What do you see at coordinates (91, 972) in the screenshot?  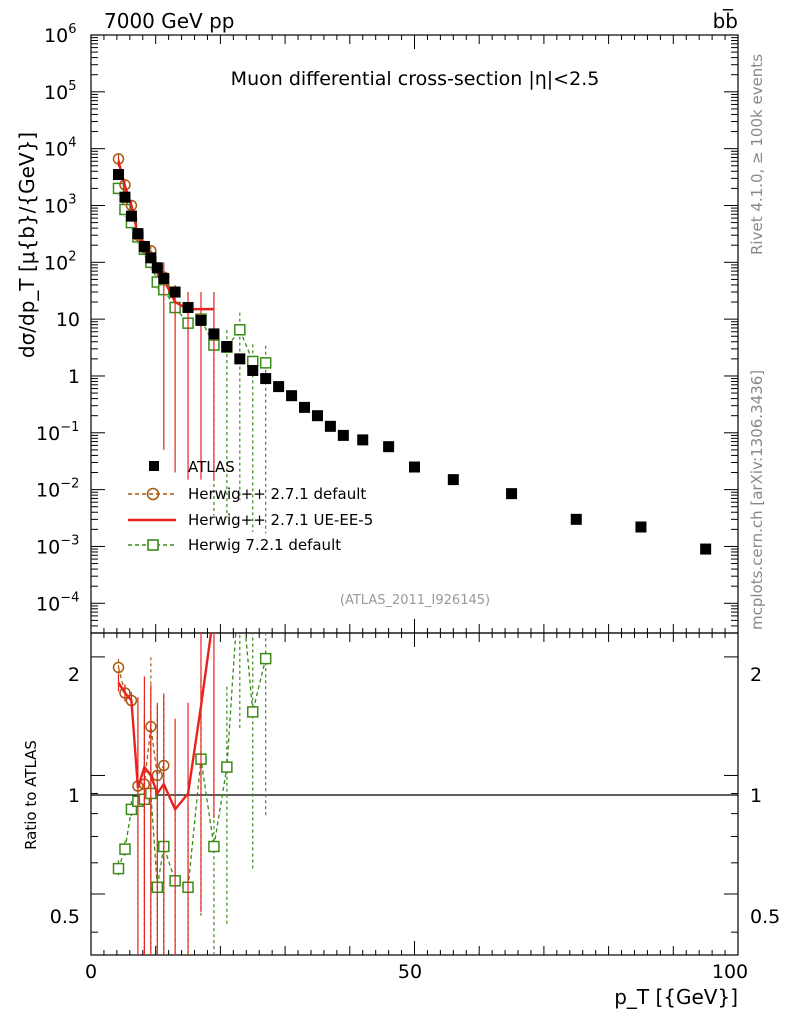 I see `x-tick-label: 0` at bounding box center [91, 972].